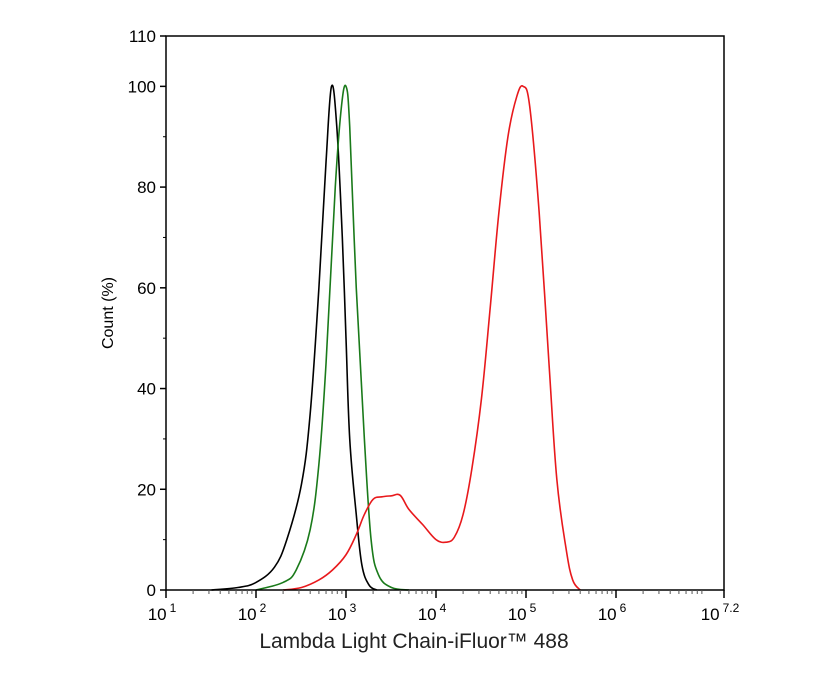 The width and height of the screenshot is (835, 673). I want to click on x-tick-label: 10 2, so click(252, 612).